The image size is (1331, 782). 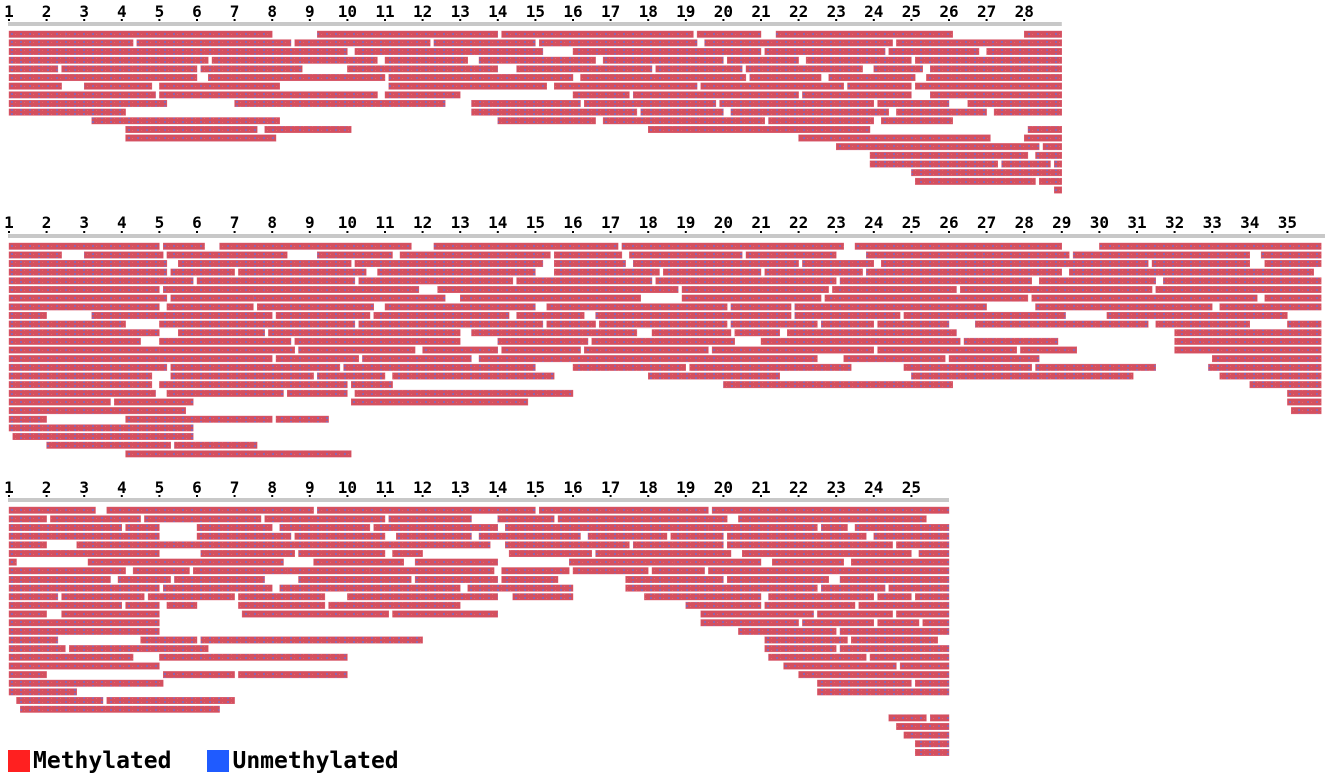 What do you see at coordinates (47, 487) in the screenshot?
I see `cpg-site-label: 2` at bounding box center [47, 487].